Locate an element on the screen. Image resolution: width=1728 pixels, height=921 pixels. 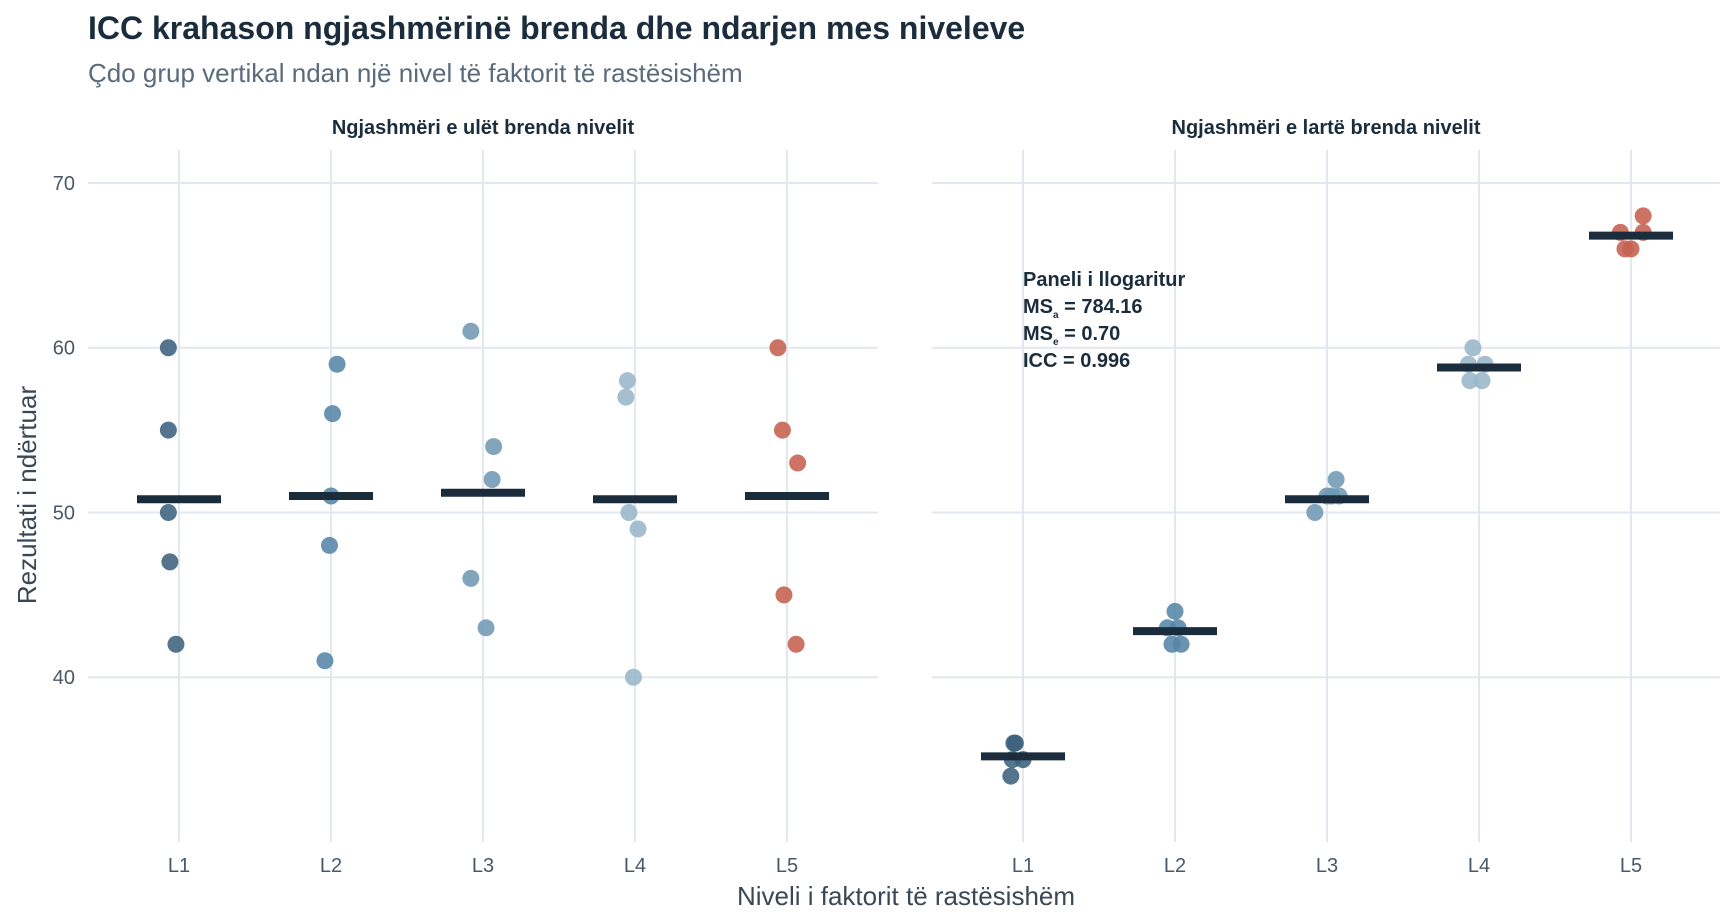
annotation-ms-a: MSa = 784.16 is located at coordinates (1083, 308).